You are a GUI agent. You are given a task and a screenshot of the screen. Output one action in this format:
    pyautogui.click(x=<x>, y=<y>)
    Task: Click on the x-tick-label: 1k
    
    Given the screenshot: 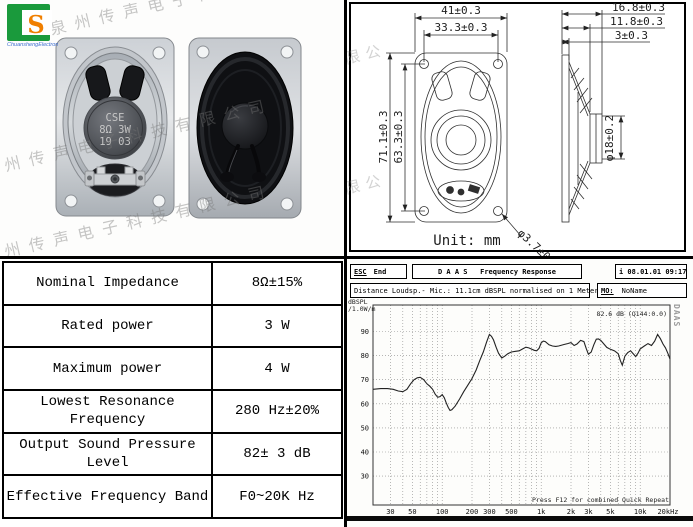 What is the action you would take?
    pyautogui.click(x=541, y=512)
    